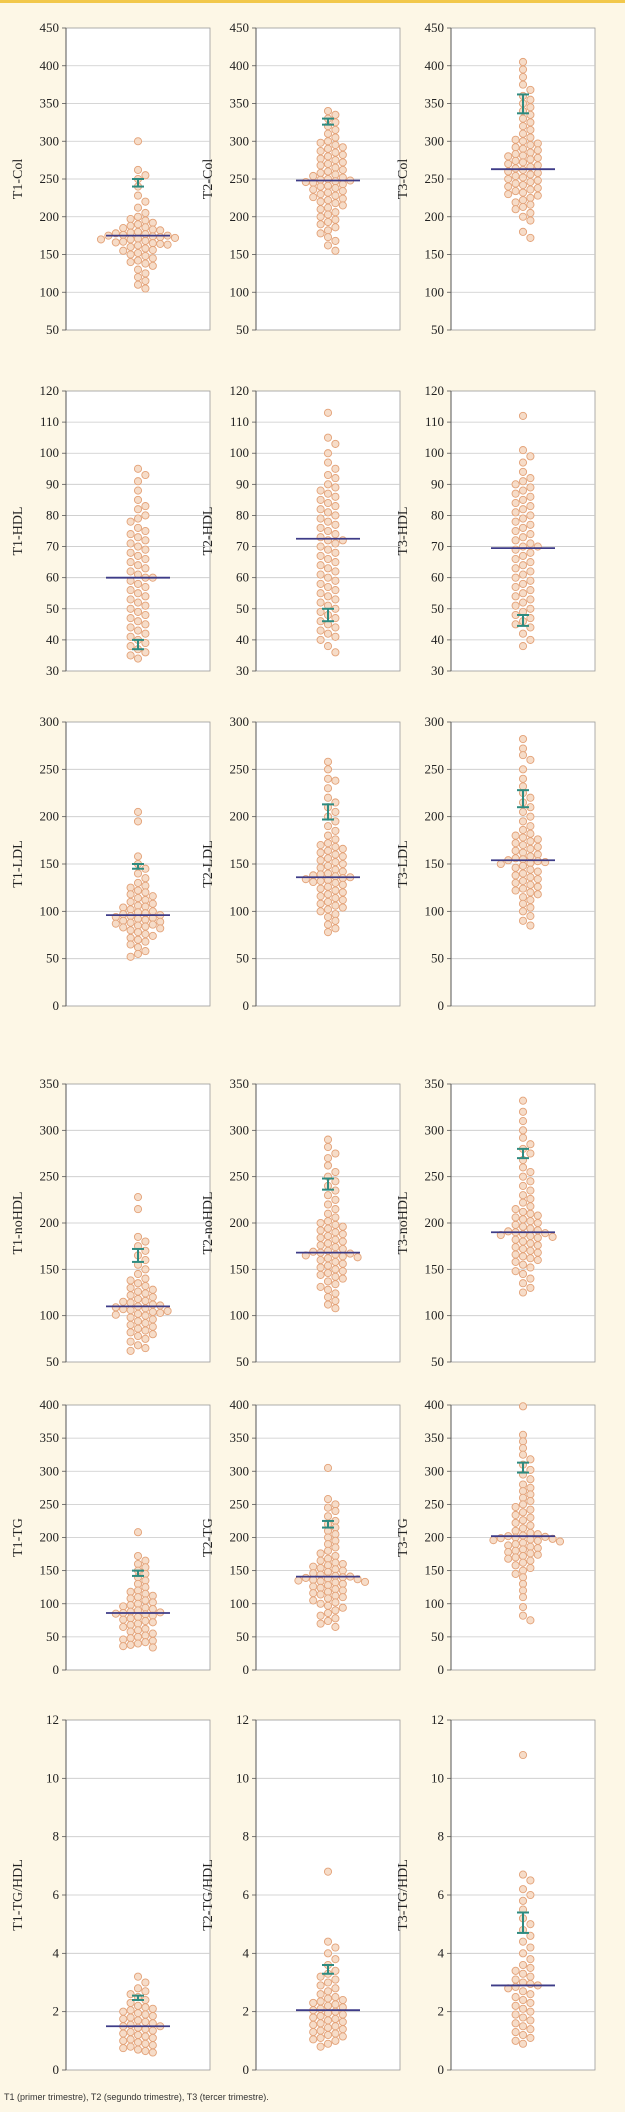 The image size is (625, 2112). What do you see at coordinates (242, 1719) in the screenshot?
I see `y-tick-label: 12` at bounding box center [242, 1719].